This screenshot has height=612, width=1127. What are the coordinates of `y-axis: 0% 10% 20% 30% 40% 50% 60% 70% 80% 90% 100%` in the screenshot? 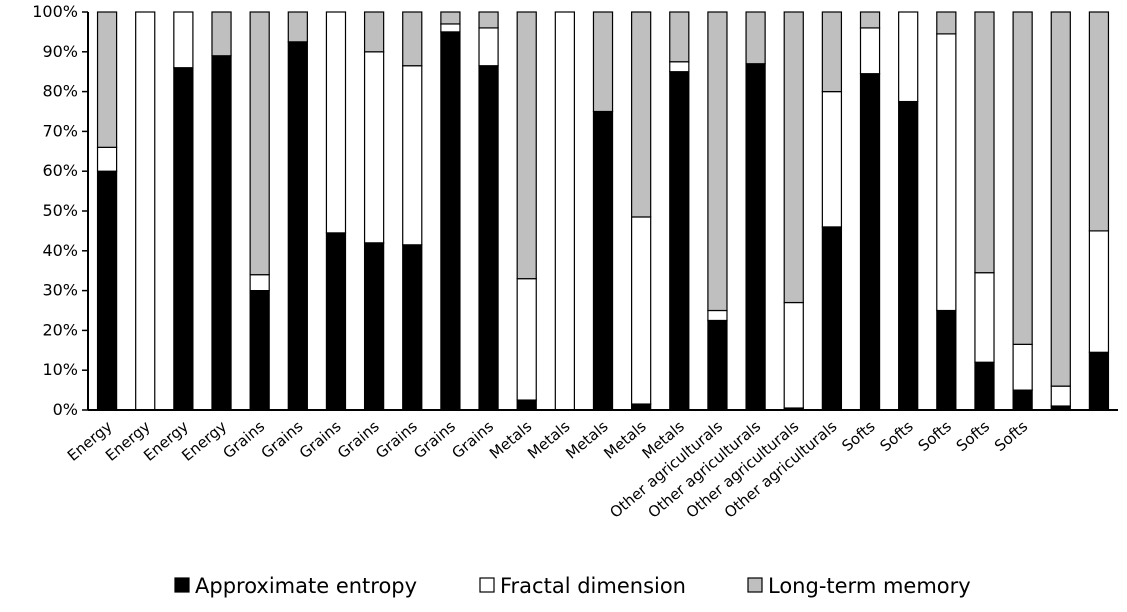 It's located at (60, 210).